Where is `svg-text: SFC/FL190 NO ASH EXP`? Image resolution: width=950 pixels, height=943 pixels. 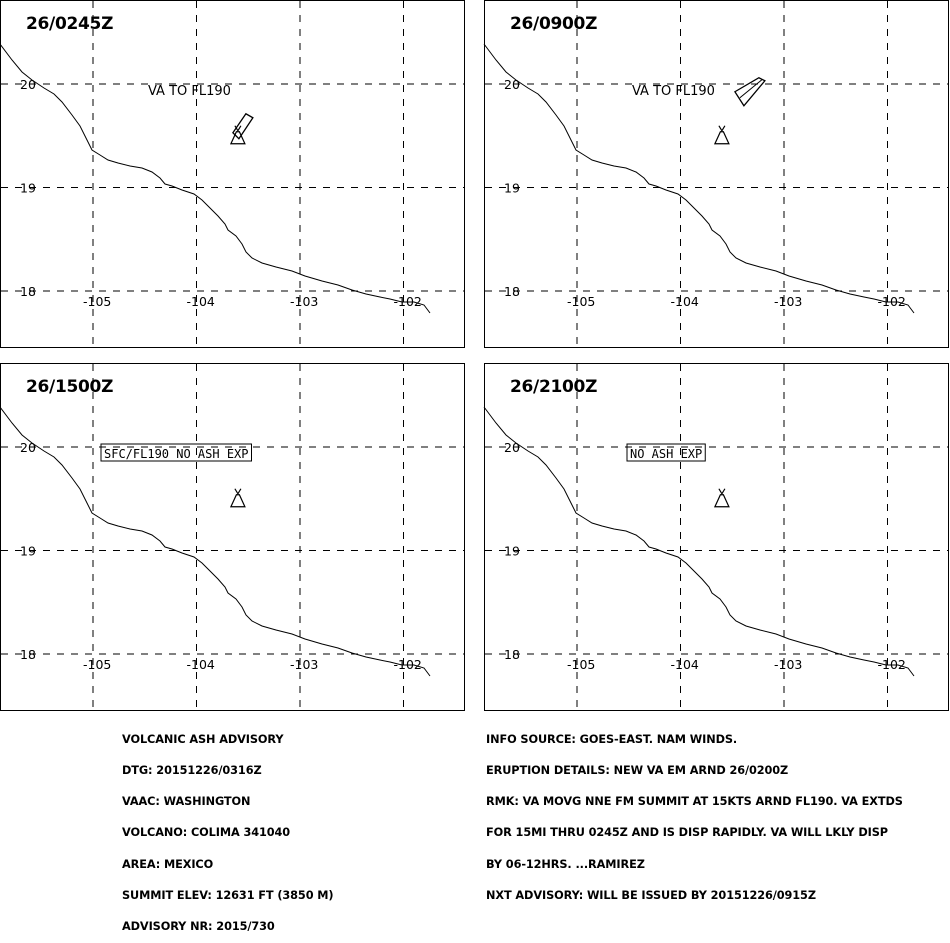 svg-text: SFC/FL190 NO ASH EXP is located at coordinates (176, 454).